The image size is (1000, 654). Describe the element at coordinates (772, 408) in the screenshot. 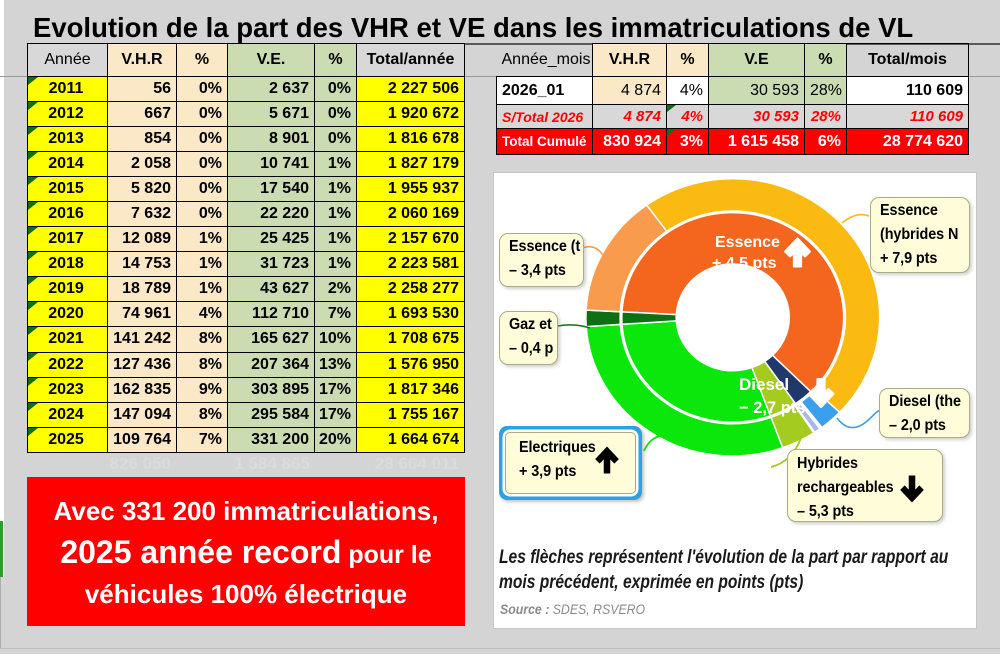

I see `svg-text: − 2,7 pts` at that location.